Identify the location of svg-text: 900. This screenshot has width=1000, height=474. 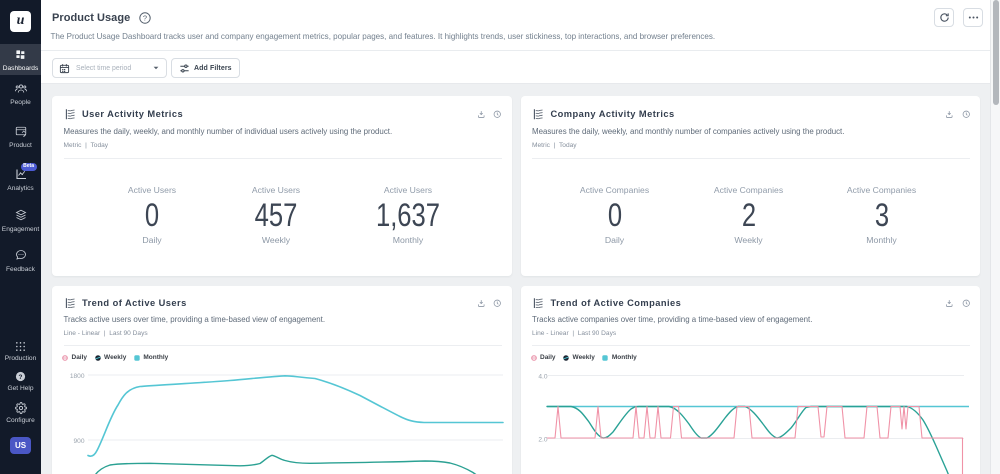
(78, 441).